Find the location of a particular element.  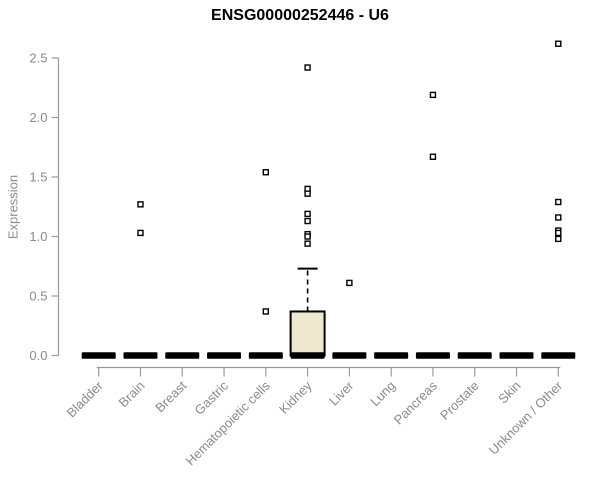

y-tick-label: 0.0 is located at coordinates (38, 355).